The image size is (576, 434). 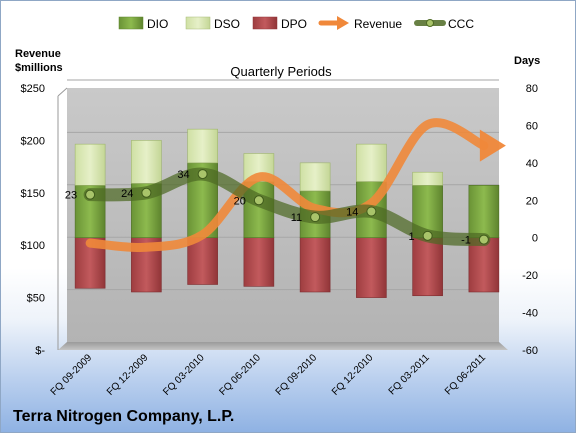 What do you see at coordinates (353, 375) in the screenshot?
I see `x-tick-label: FQ 12-2010` at bounding box center [353, 375].